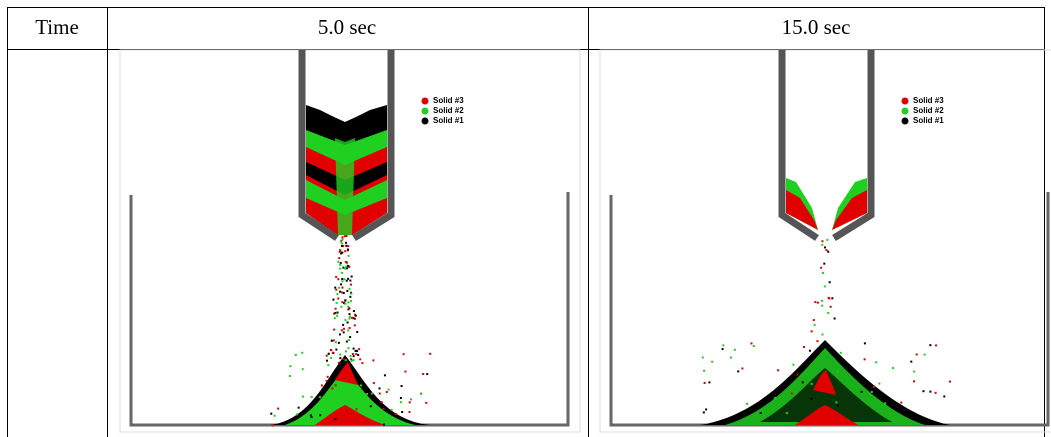 The width and height of the screenshot is (1051, 437). I want to click on fill-green, so click(345, 186).